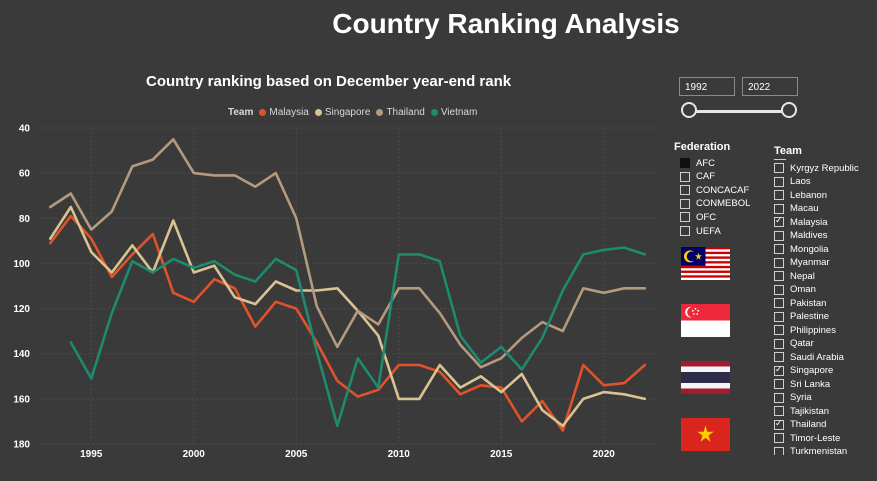  I want to click on team-option-palestine: Palestine, so click(801, 317).